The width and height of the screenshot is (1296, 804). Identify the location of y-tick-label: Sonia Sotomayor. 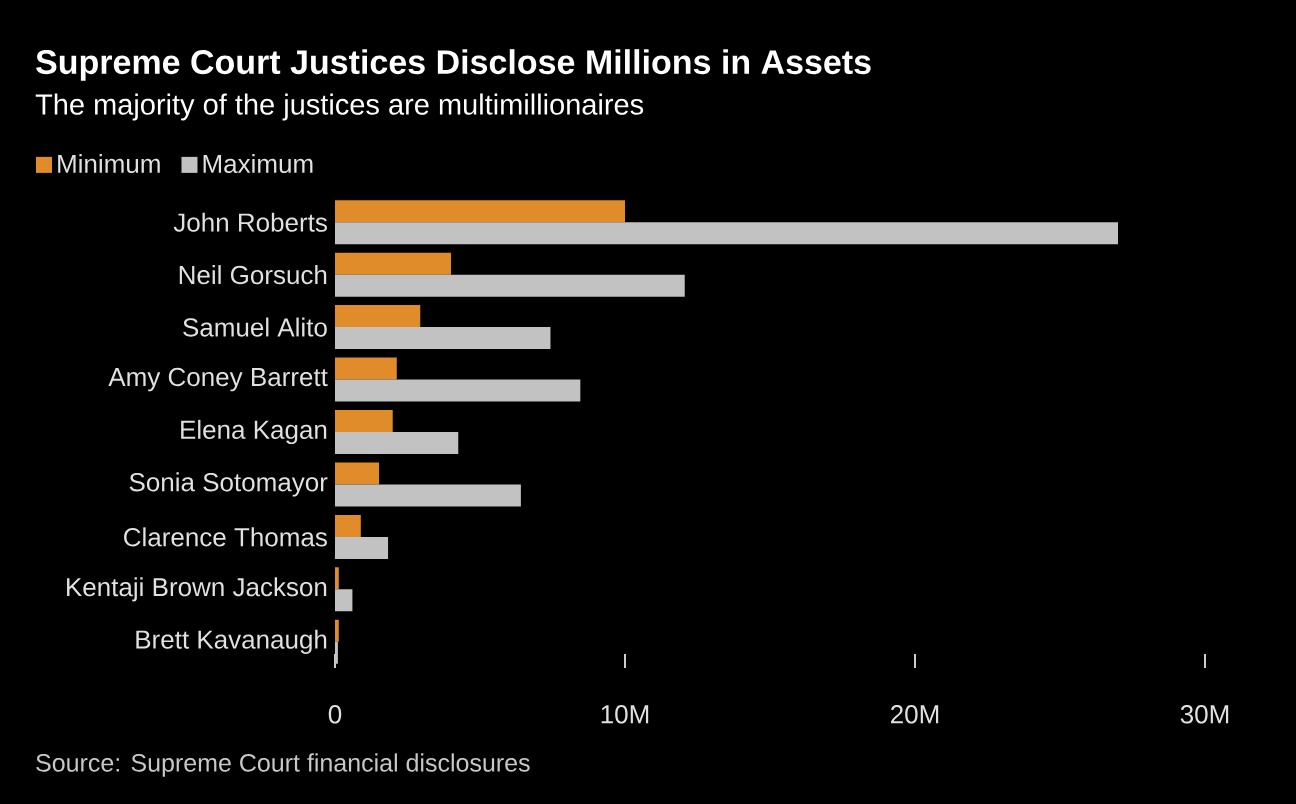
(228, 484).